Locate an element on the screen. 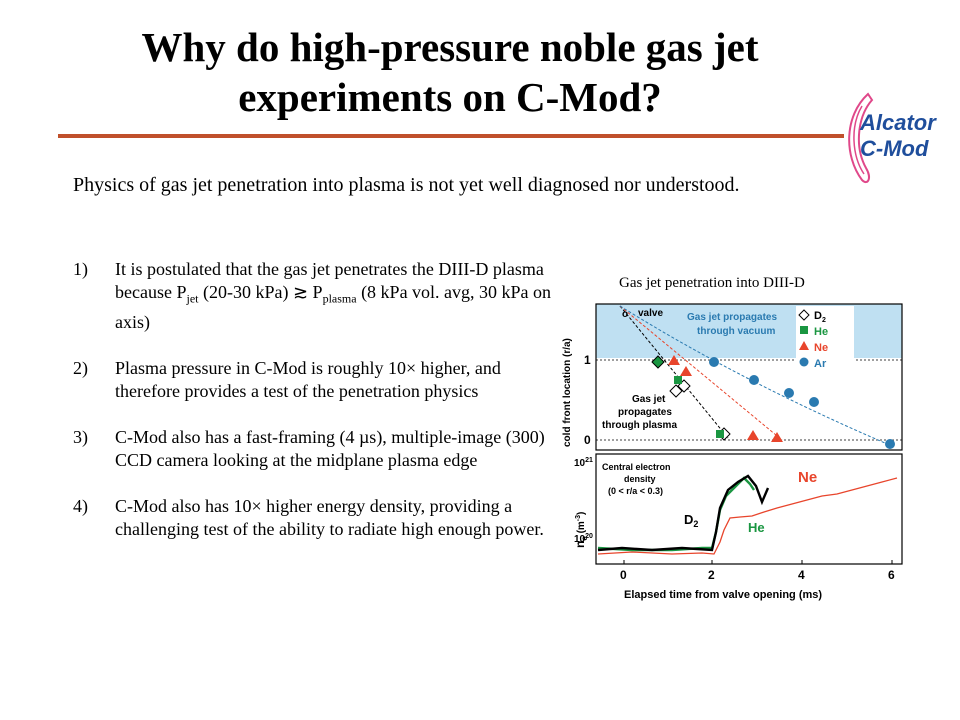 The height and width of the screenshot is (720, 960). d2-trace is located at coordinates (683, 513).